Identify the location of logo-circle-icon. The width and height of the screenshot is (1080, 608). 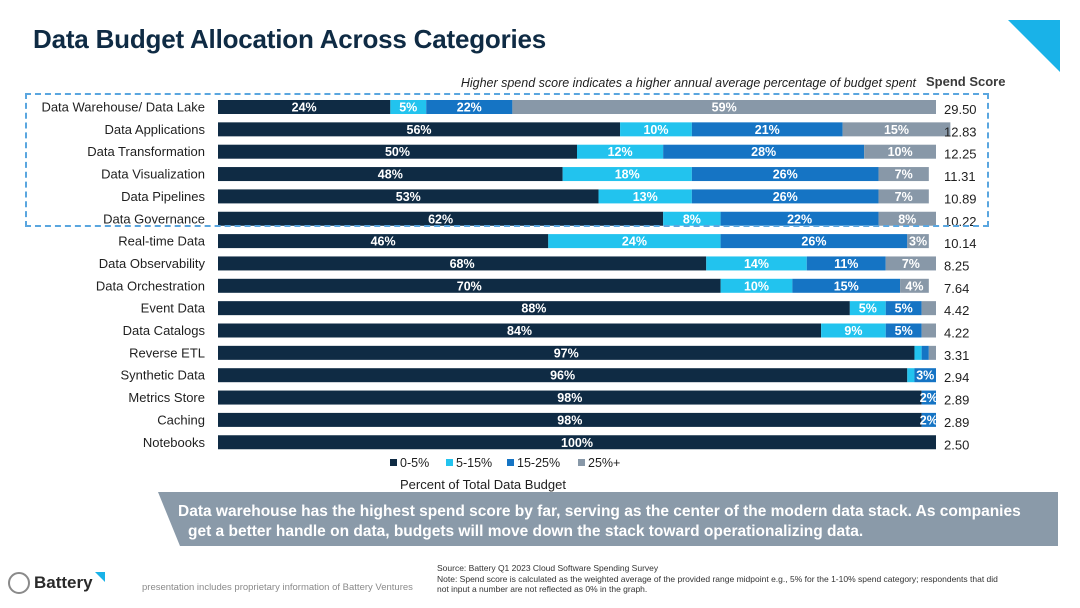
(19, 583).